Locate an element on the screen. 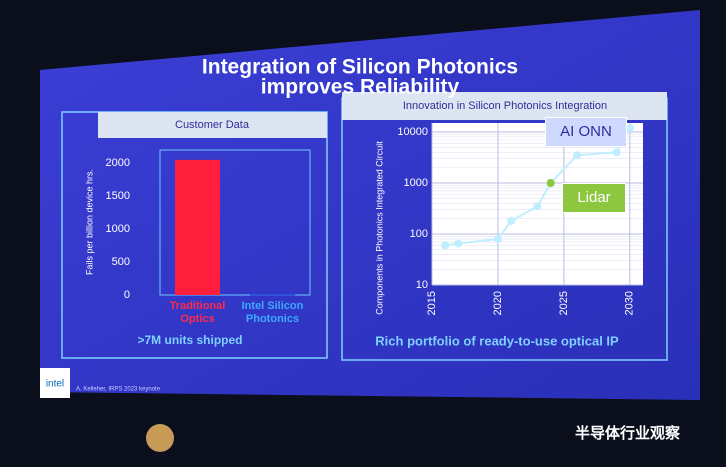 This screenshot has height=467, width=726. x-tick-label: Traditional Optics is located at coordinates (197, 312).